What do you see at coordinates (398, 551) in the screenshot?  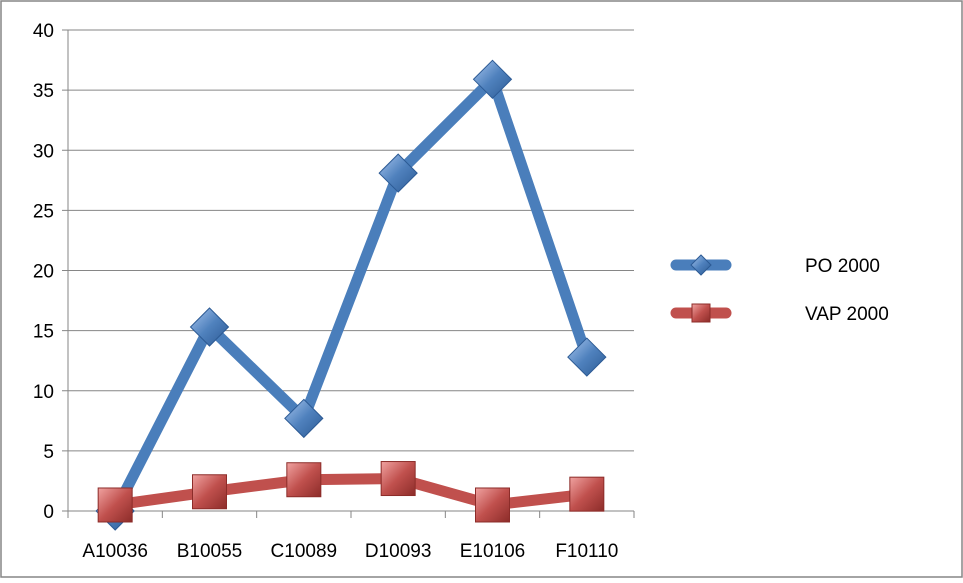 I see `x-tick-label: D10093` at bounding box center [398, 551].